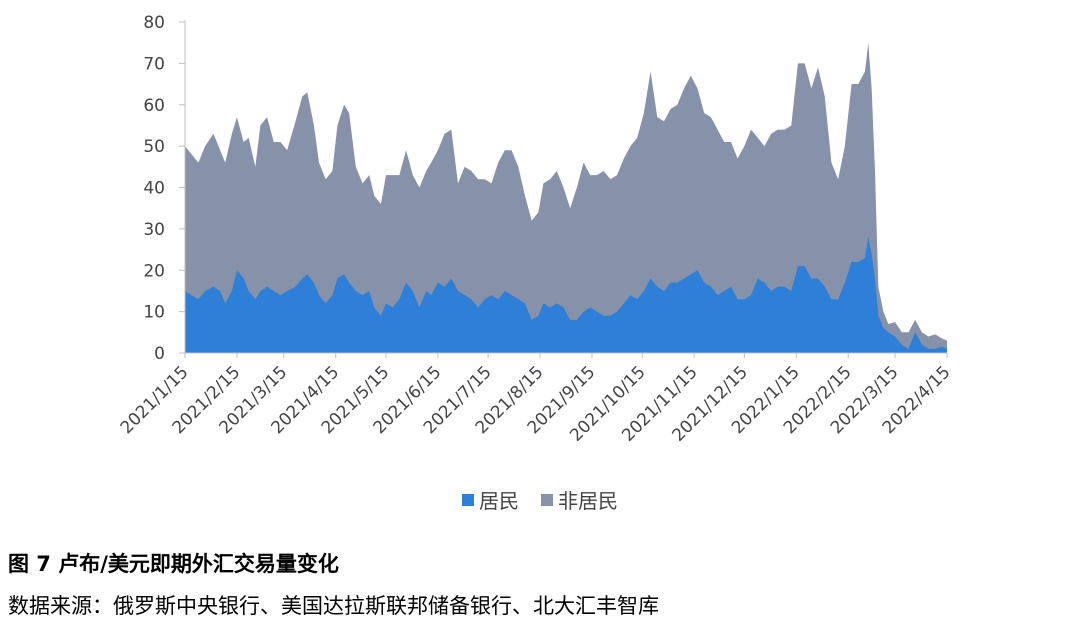  I want to click on y-tick-label: 70, so click(154, 64).